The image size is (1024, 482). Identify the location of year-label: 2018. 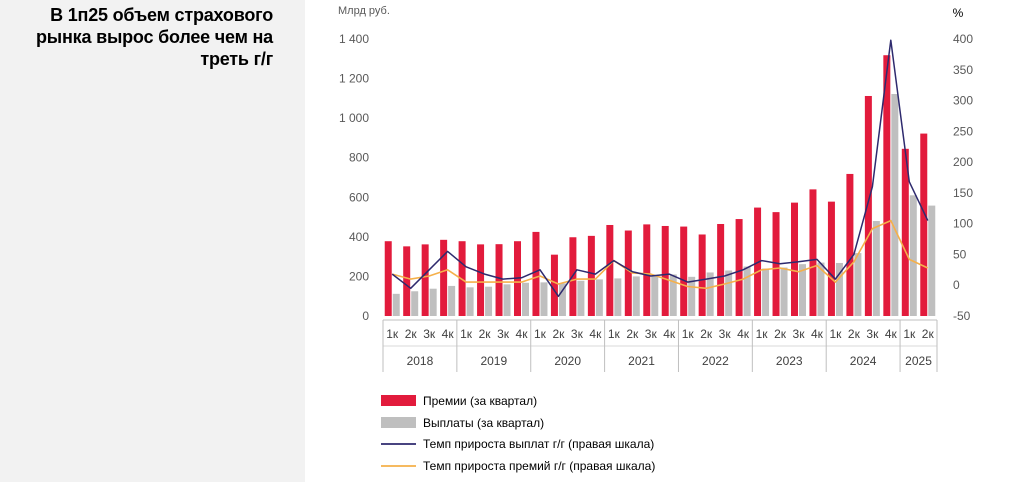
(420, 361).